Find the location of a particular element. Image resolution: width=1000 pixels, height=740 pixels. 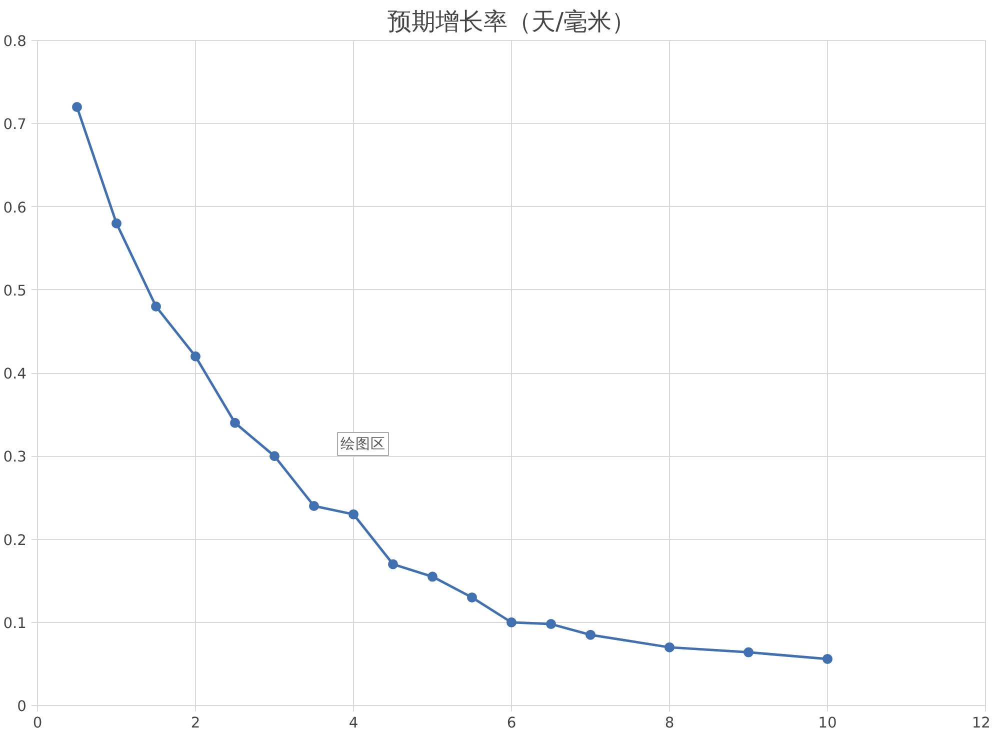

y-tick-label: 0 is located at coordinates (22, 706).